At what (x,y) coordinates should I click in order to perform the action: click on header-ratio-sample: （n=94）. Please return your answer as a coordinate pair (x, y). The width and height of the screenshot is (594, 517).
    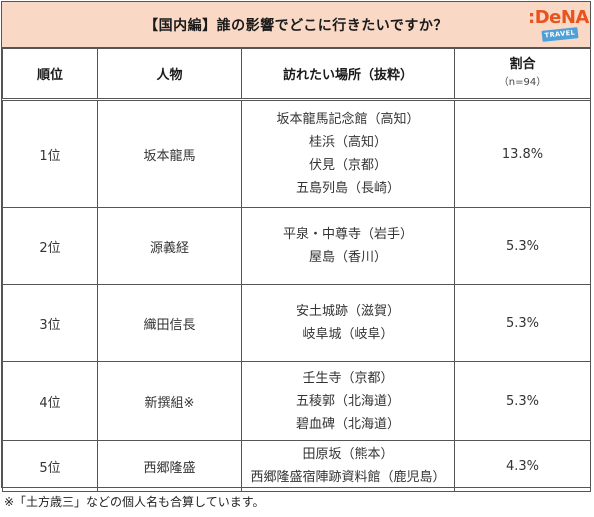
    Looking at the image, I should click on (522, 82).